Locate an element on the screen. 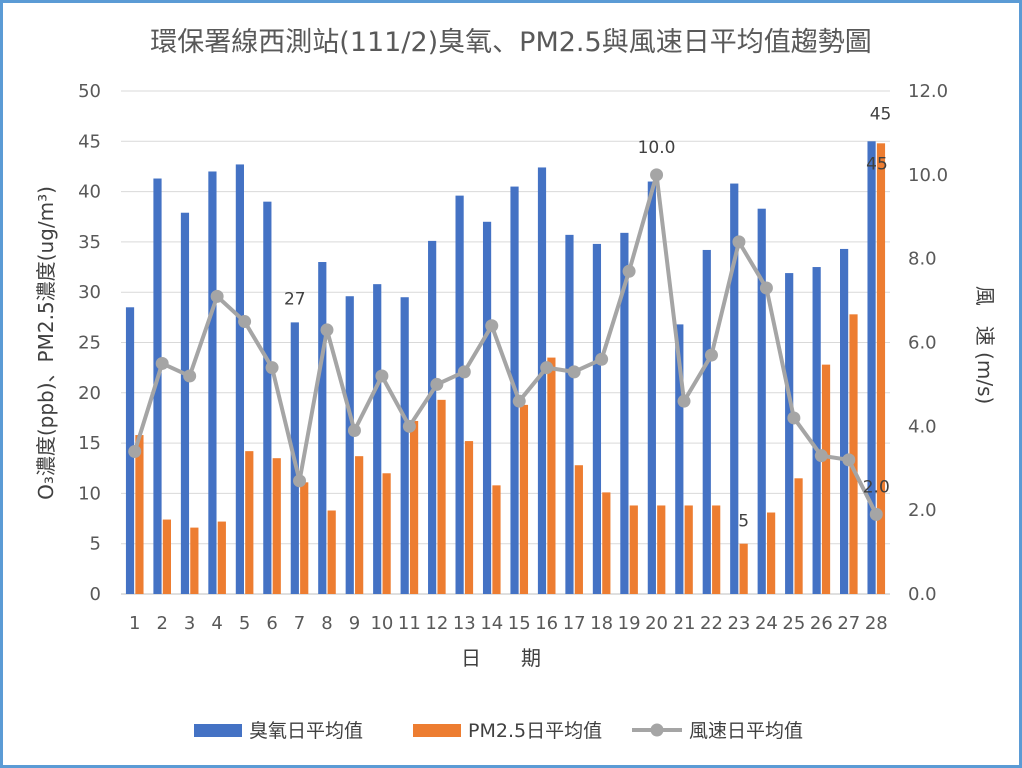 Image resolution: width=1022 pixels, height=768 pixels. y2-tick-label: 12.0 is located at coordinates (928, 91).